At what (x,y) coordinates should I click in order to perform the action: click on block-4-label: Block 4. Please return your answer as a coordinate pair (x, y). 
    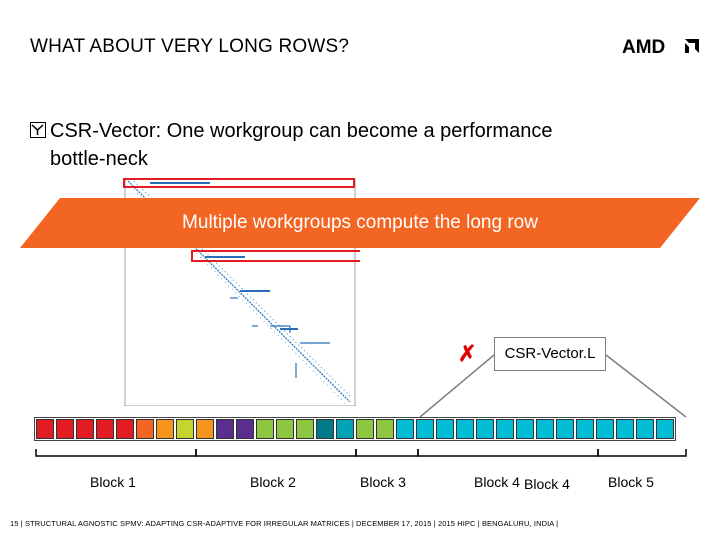
    Looking at the image, I should click on (497, 482).